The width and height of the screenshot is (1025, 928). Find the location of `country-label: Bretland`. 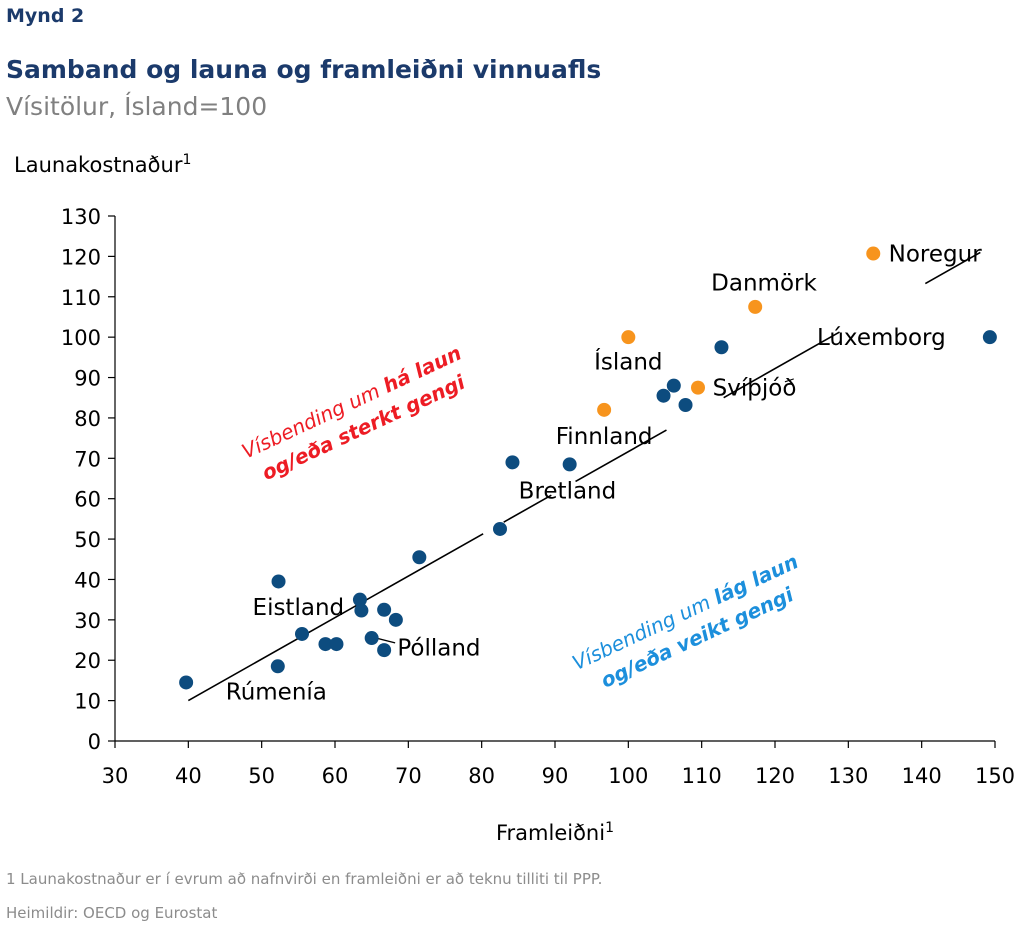

country-label: Bretland is located at coordinates (568, 492).